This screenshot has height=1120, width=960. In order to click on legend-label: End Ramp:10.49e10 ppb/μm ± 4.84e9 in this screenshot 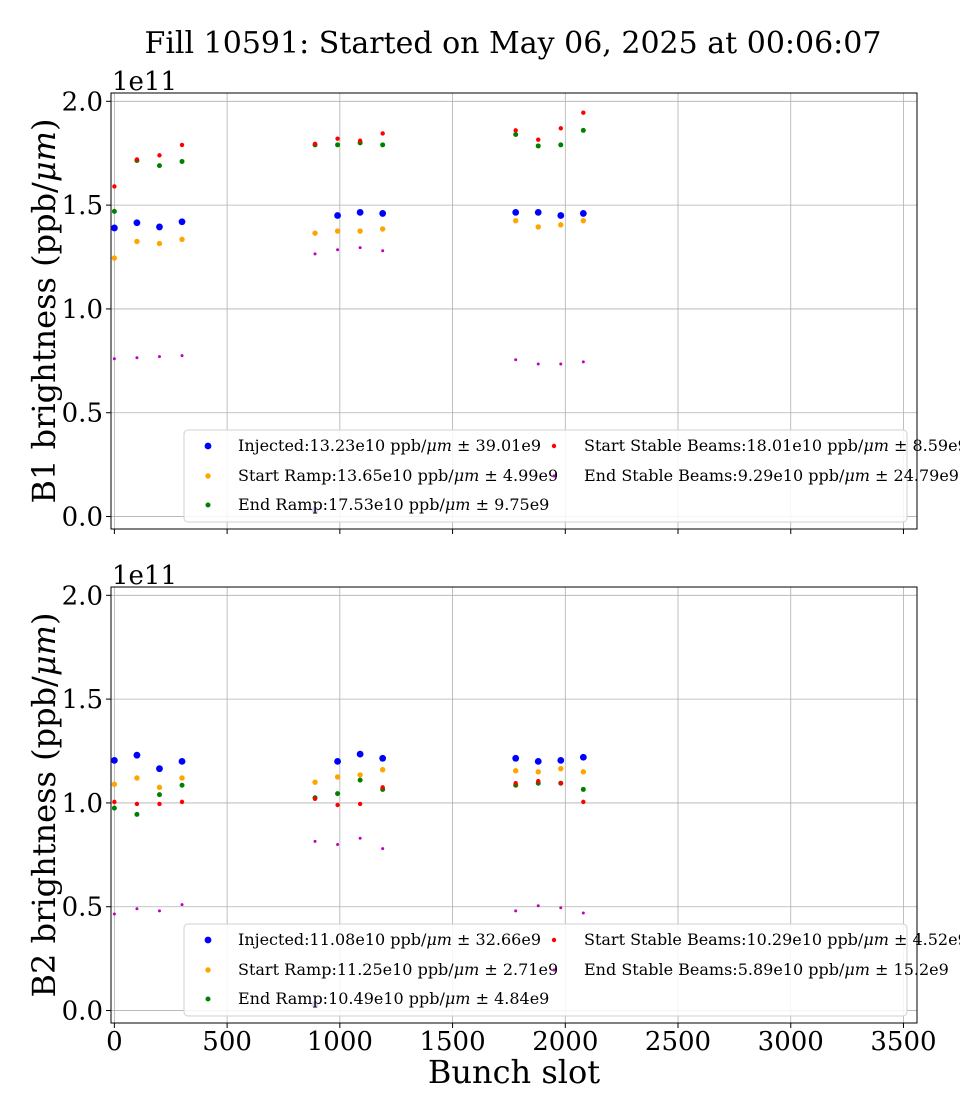, I will do `click(393, 998)`.